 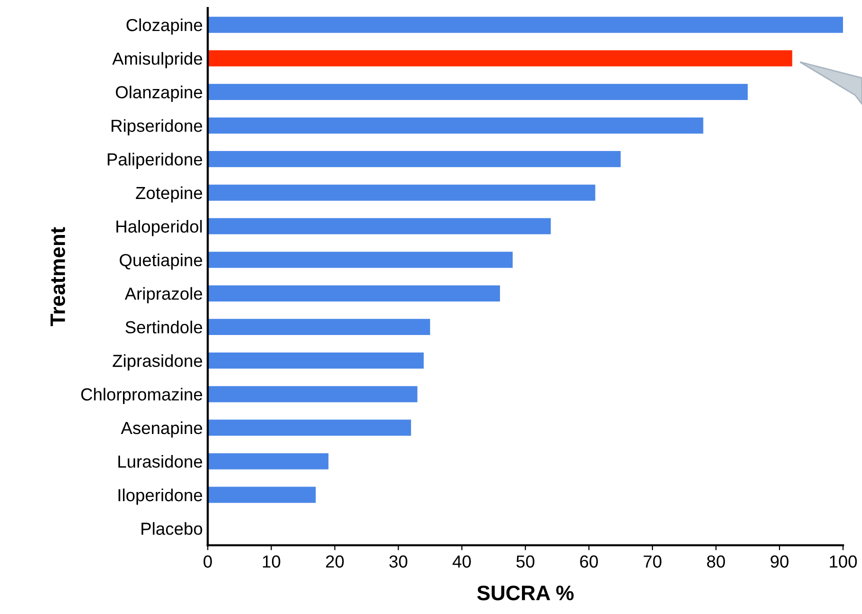 I want to click on y-tick-label: Sertindole, so click(x=164, y=327).